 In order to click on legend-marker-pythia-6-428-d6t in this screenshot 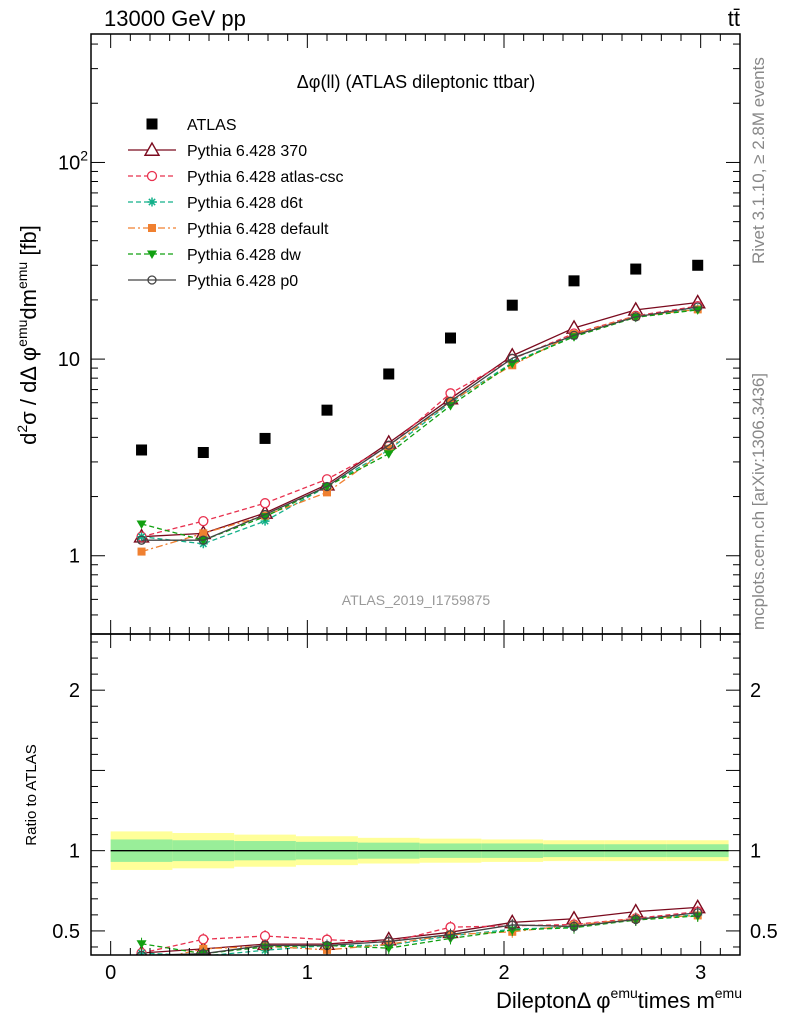, I will do `click(152, 202)`.